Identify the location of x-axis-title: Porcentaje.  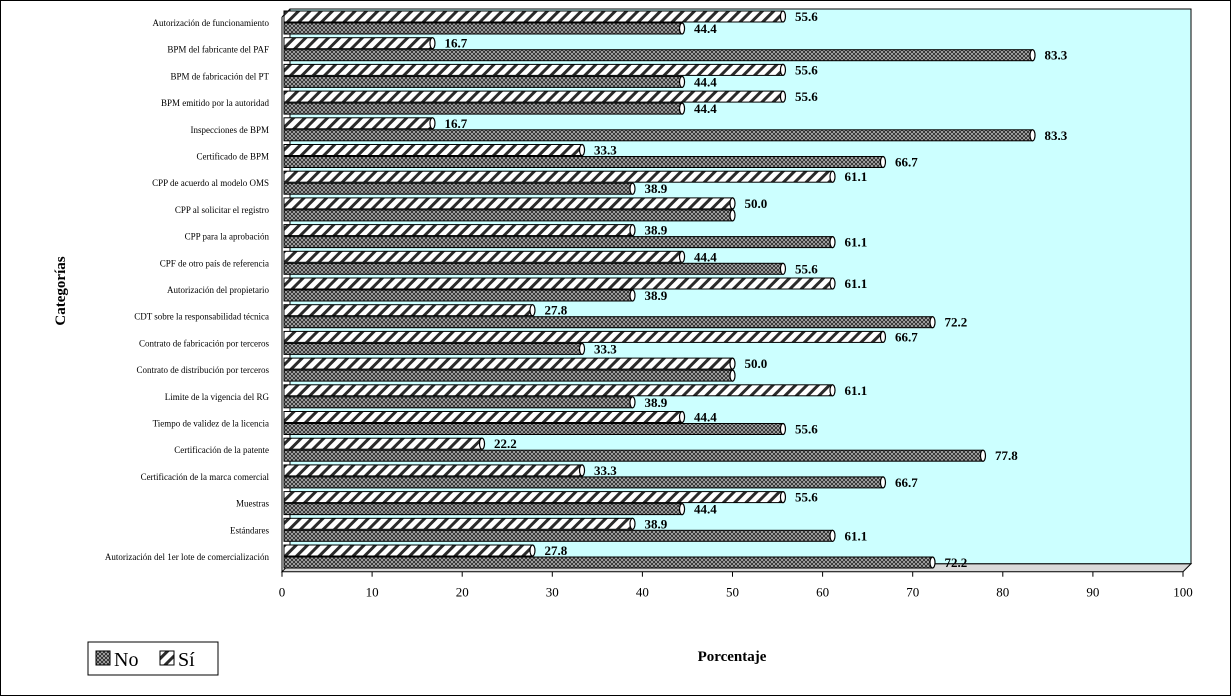
(732, 657).